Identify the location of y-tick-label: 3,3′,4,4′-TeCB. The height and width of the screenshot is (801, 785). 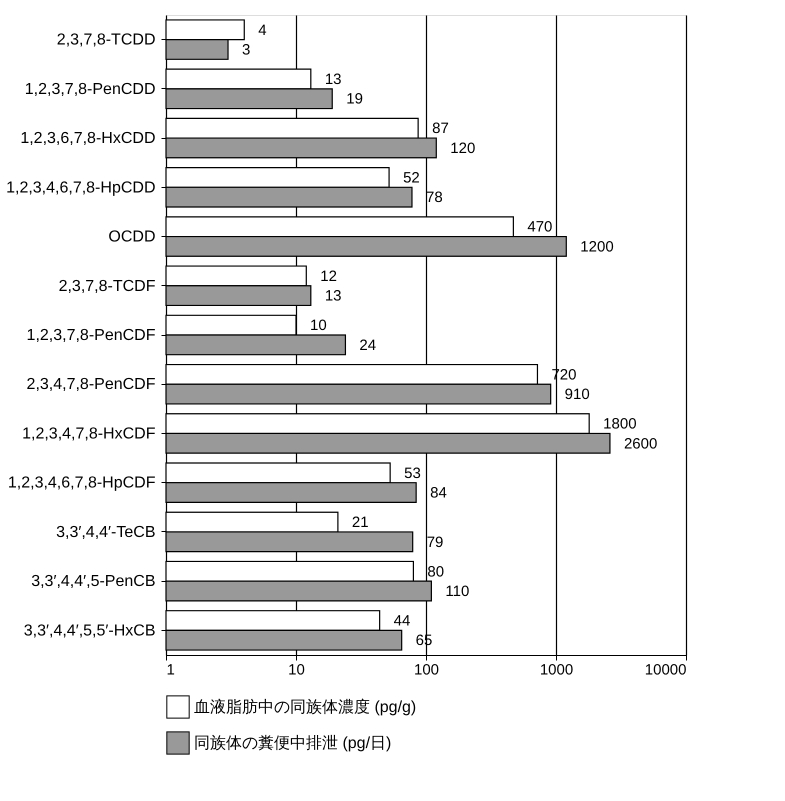
(106, 532).